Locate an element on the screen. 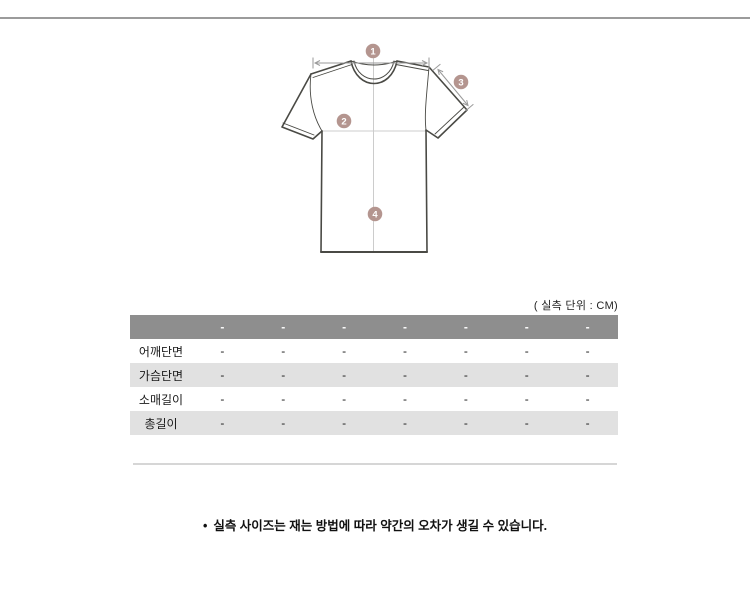  table-row: 가슴단면 - - - - - - - is located at coordinates (374, 375).